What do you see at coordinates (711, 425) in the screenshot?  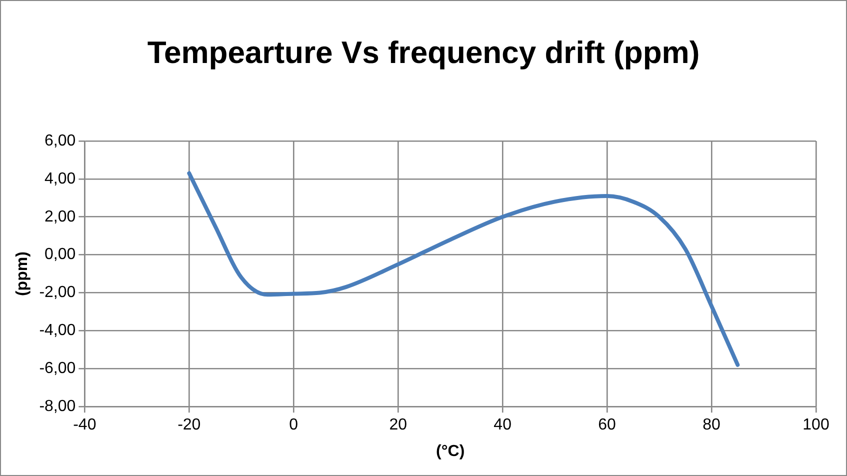 I see `x-tick-label: 80` at bounding box center [711, 425].